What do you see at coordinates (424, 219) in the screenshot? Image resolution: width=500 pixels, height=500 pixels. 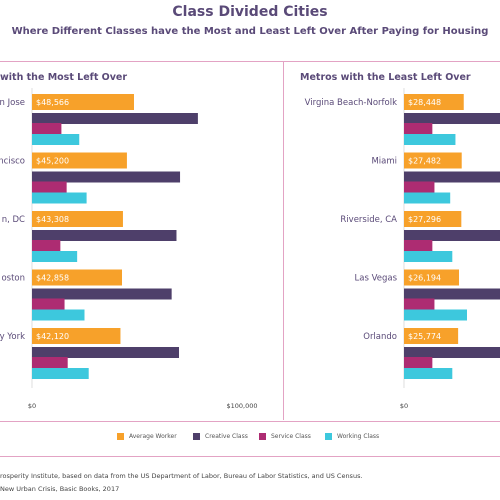 I see `data-label: $27,296` at bounding box center [424, 219].